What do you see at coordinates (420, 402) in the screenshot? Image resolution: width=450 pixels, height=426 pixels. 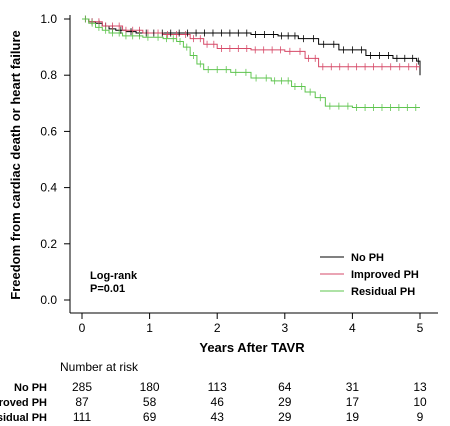 I see `risk-cell: 10` at bounding box center [420, 402].